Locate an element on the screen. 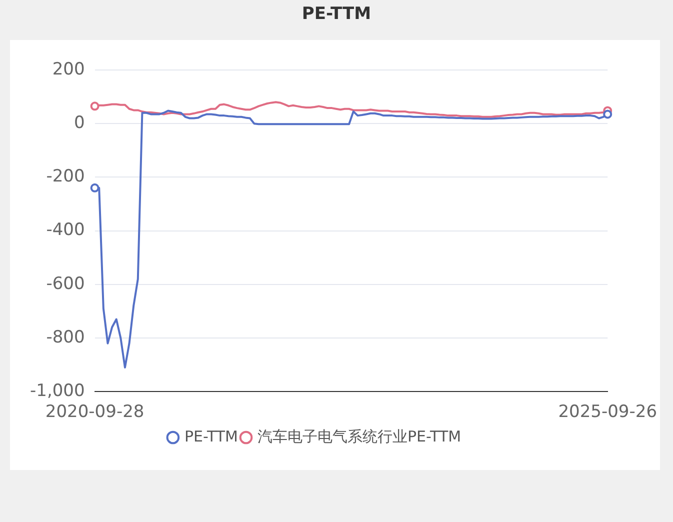  x-tick-label: 2025-09-26 is located at coordinates (607, 412).